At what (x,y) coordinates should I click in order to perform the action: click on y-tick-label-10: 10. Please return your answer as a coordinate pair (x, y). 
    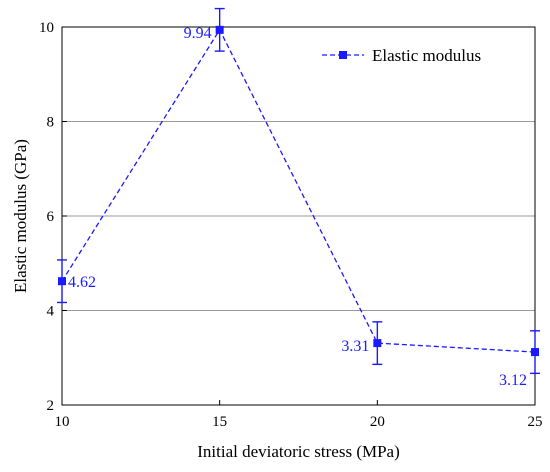
    Looking at the image, I should click on (46, 28).